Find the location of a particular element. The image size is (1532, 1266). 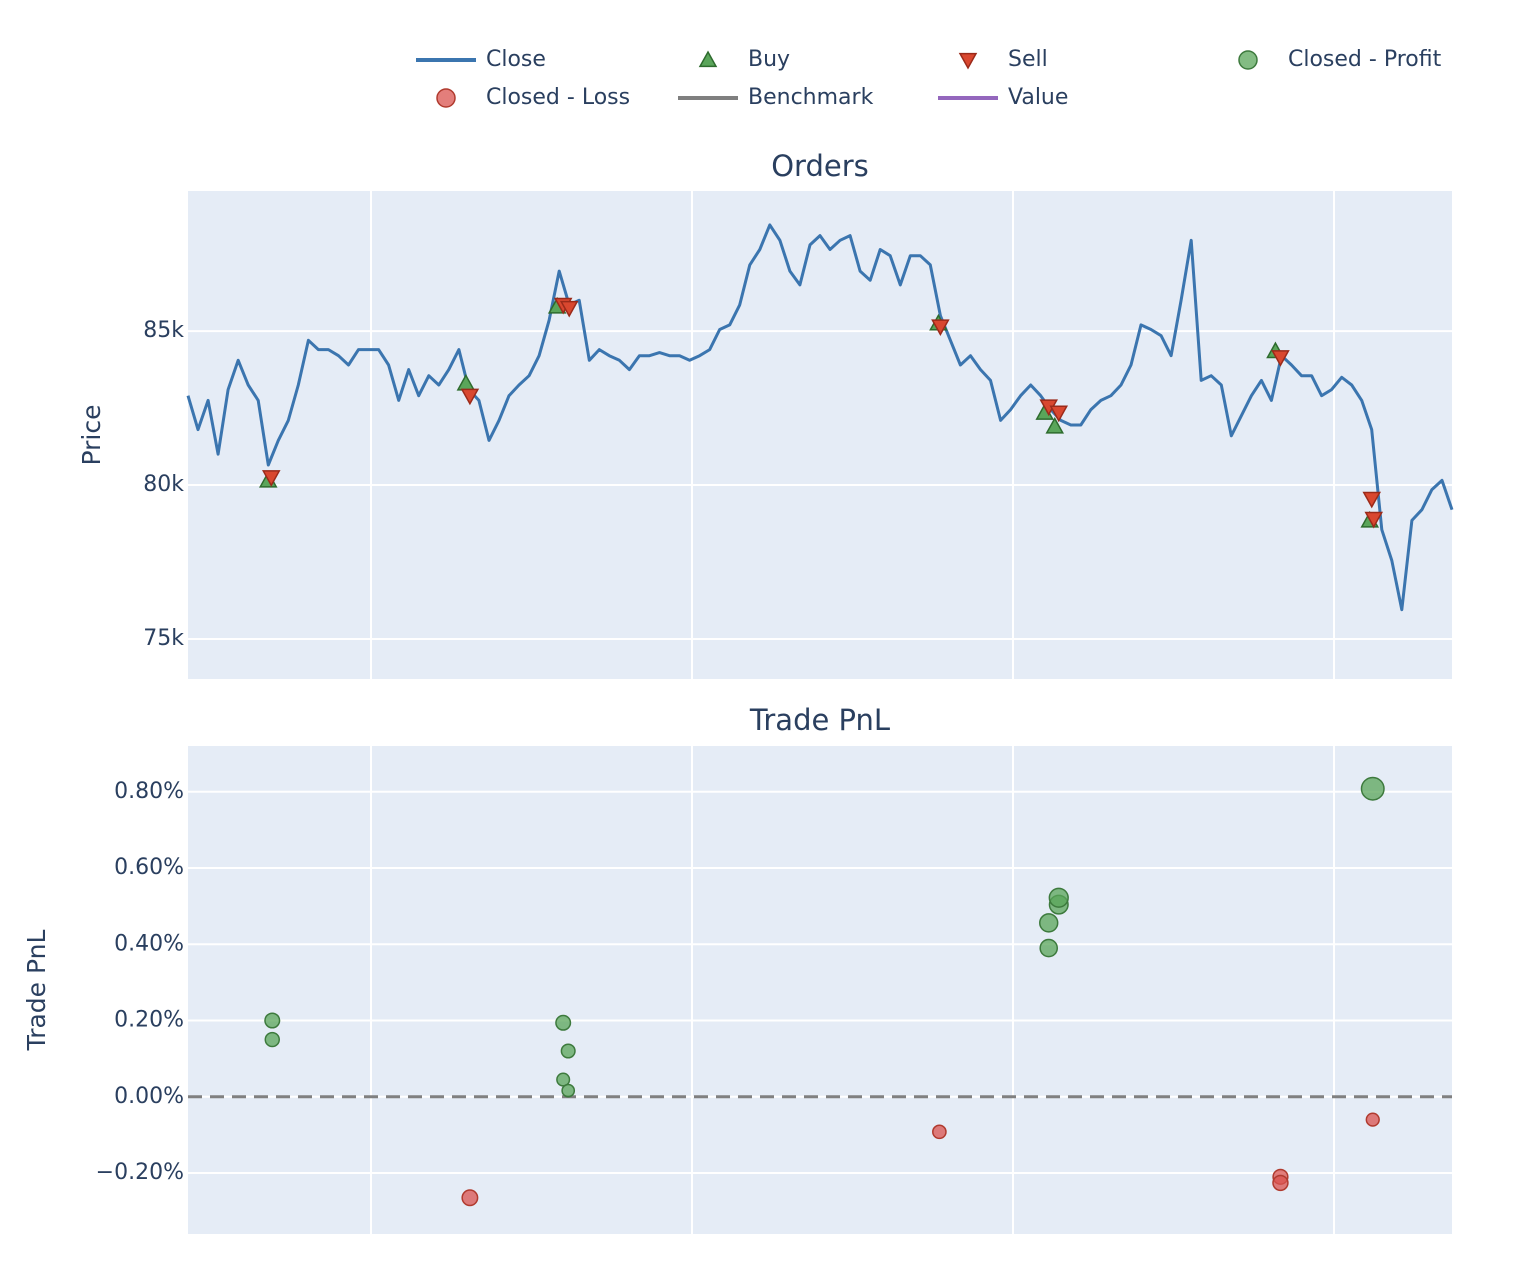

legend-item: Closed - Profit is located at coordinates (1340, 59).